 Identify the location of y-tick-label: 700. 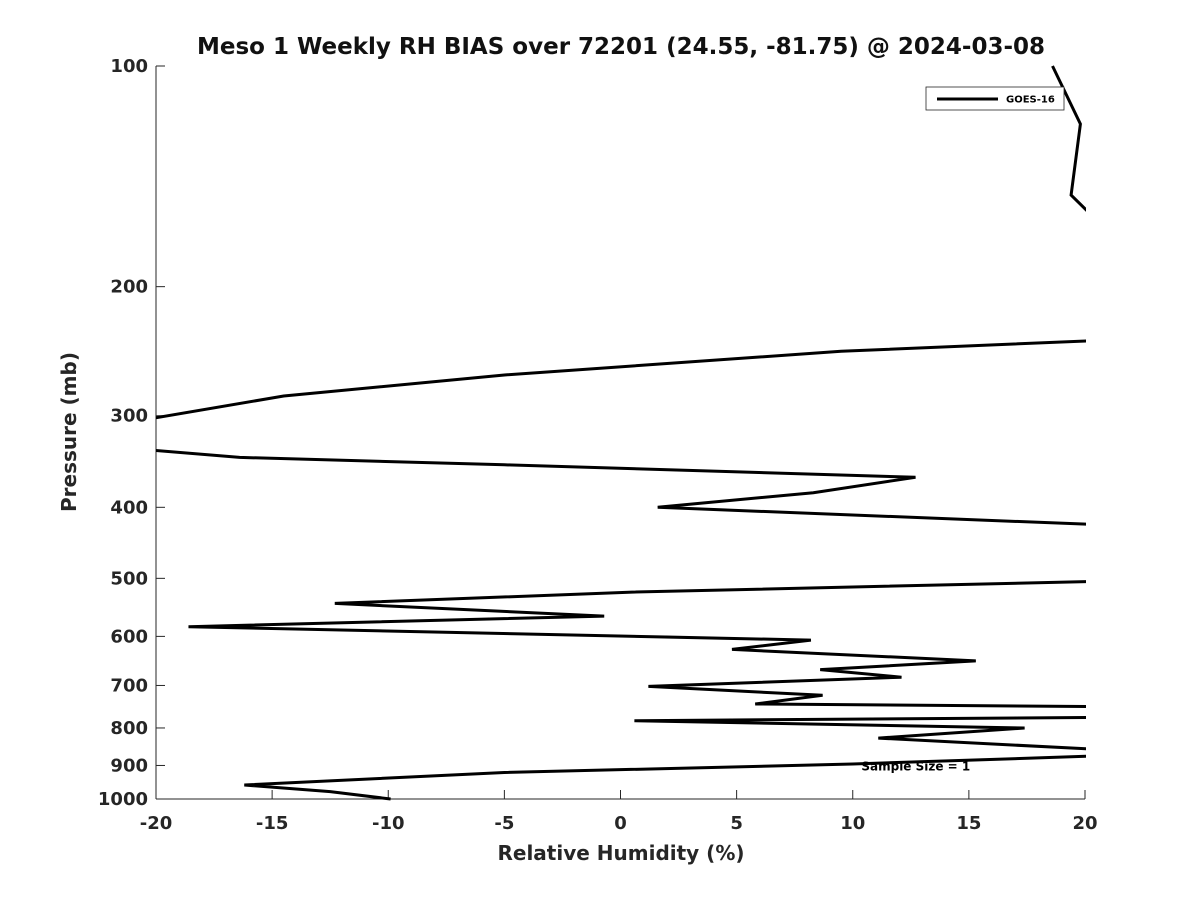
(129, 685).